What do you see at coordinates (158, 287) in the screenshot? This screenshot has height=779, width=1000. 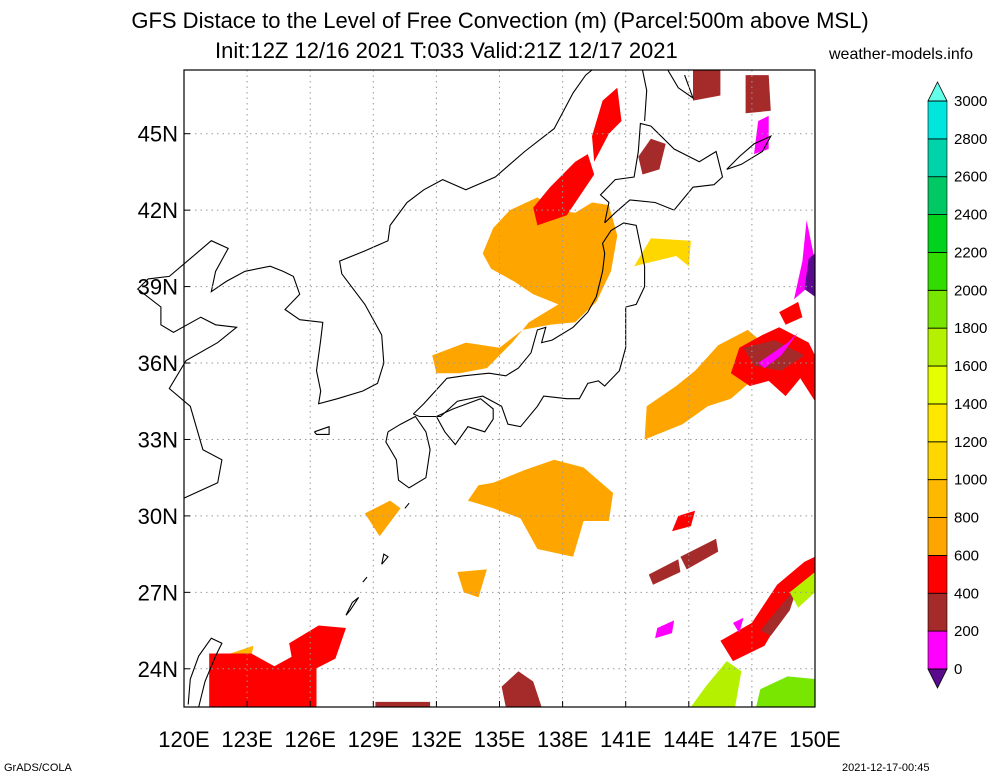 I see `lat-tick-label: 39N` at bounding box center [158, 287].